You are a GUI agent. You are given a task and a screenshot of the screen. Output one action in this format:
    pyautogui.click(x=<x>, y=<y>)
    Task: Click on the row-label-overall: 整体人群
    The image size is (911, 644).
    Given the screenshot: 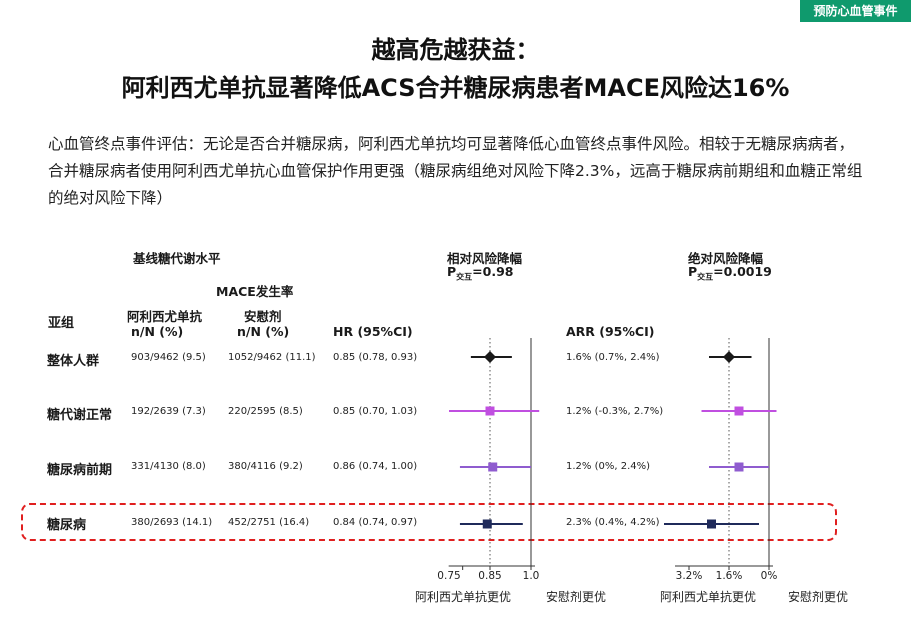 What is the action you would take?
    pyautogui.click(x=73, y=361)
    